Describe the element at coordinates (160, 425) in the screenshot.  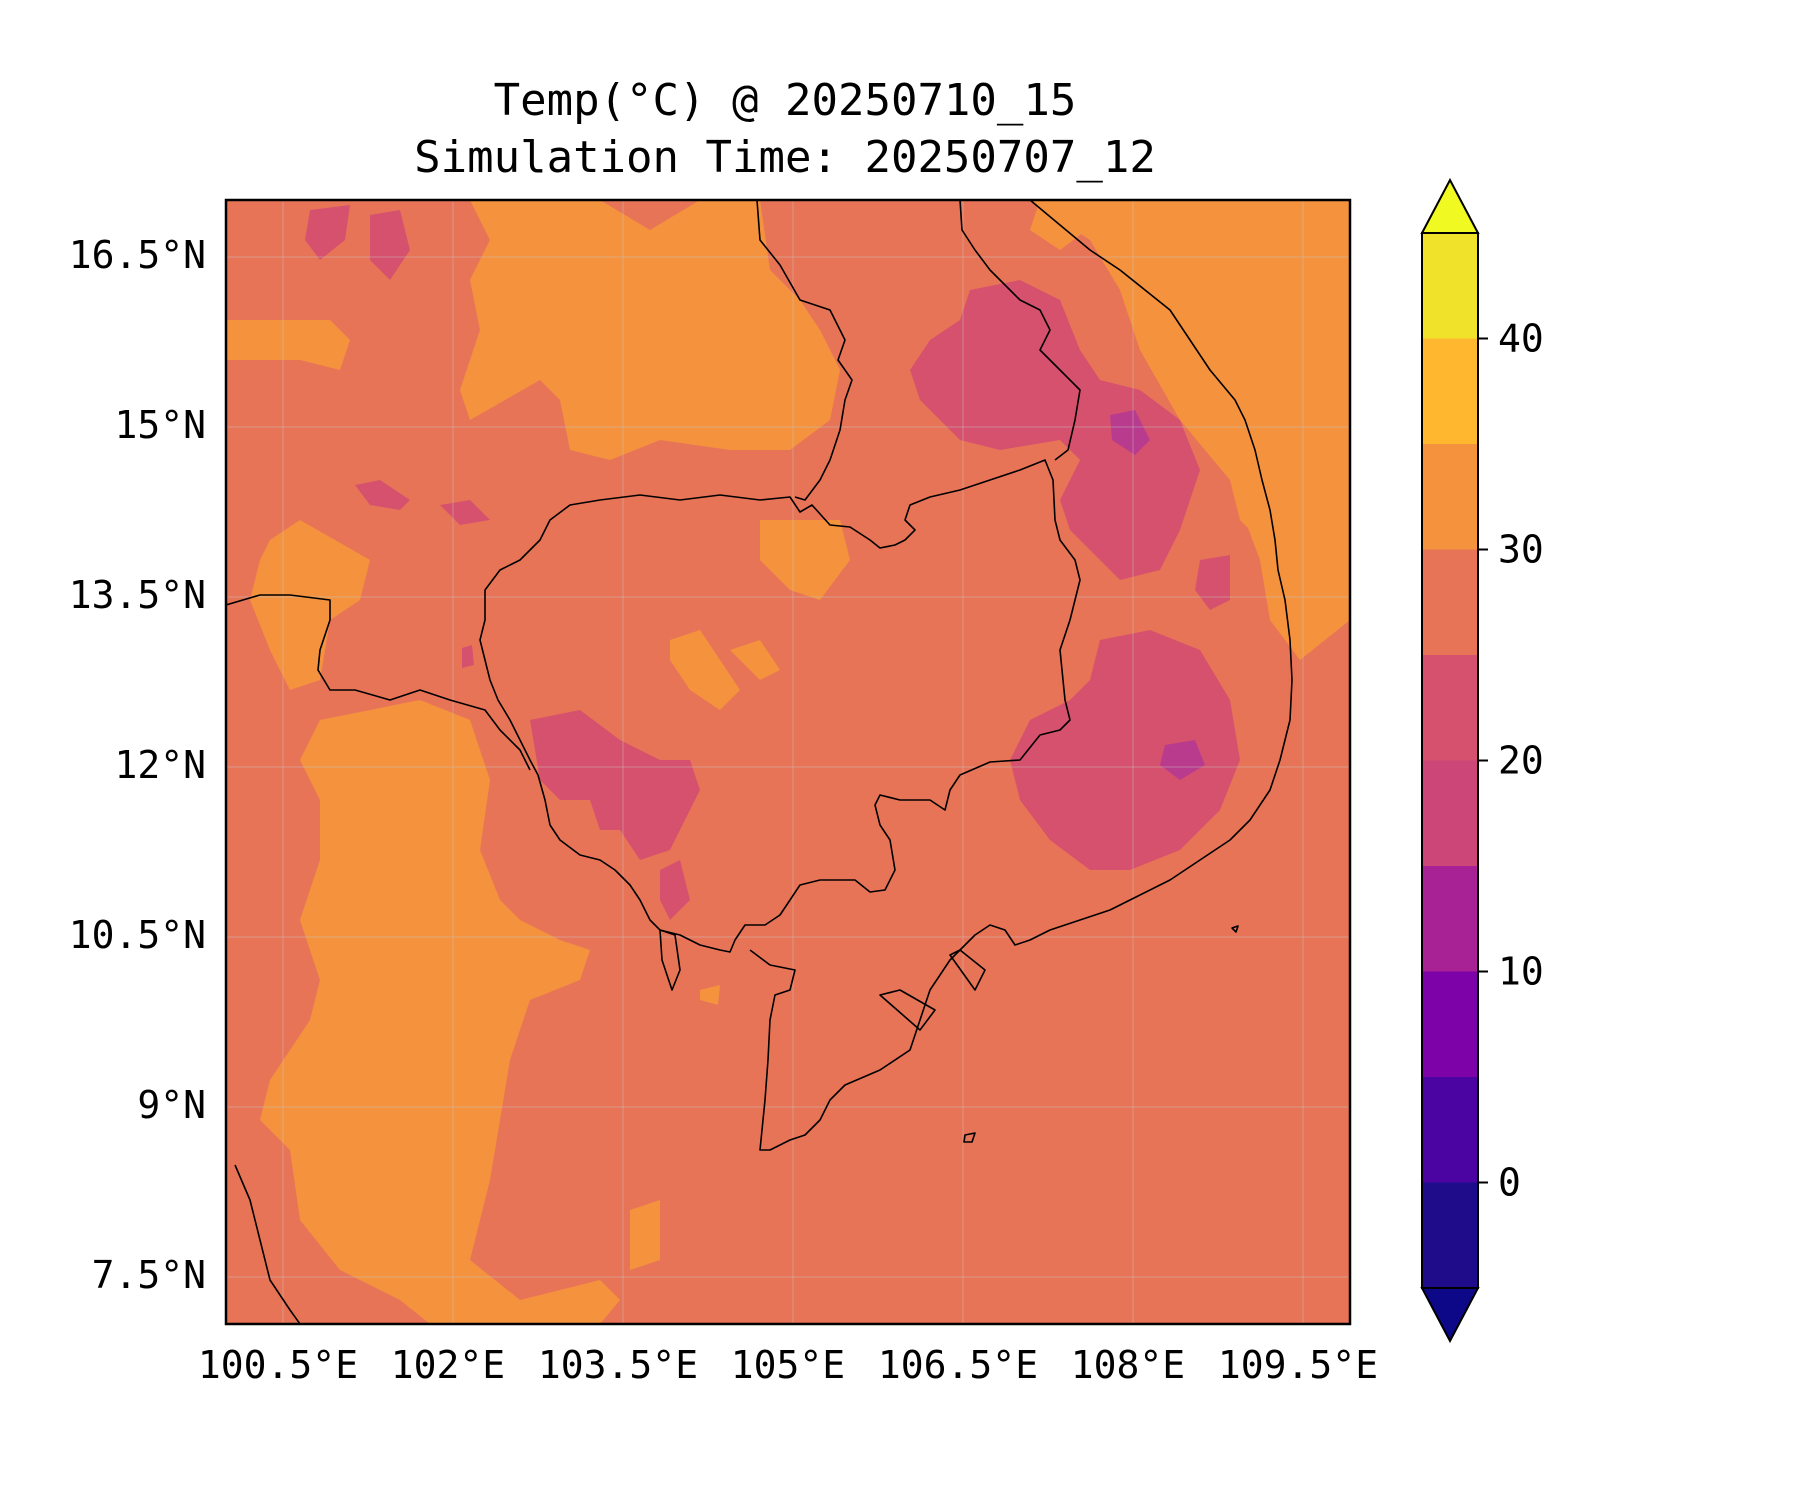
I see `y-tick-label: 15°N` at that location.